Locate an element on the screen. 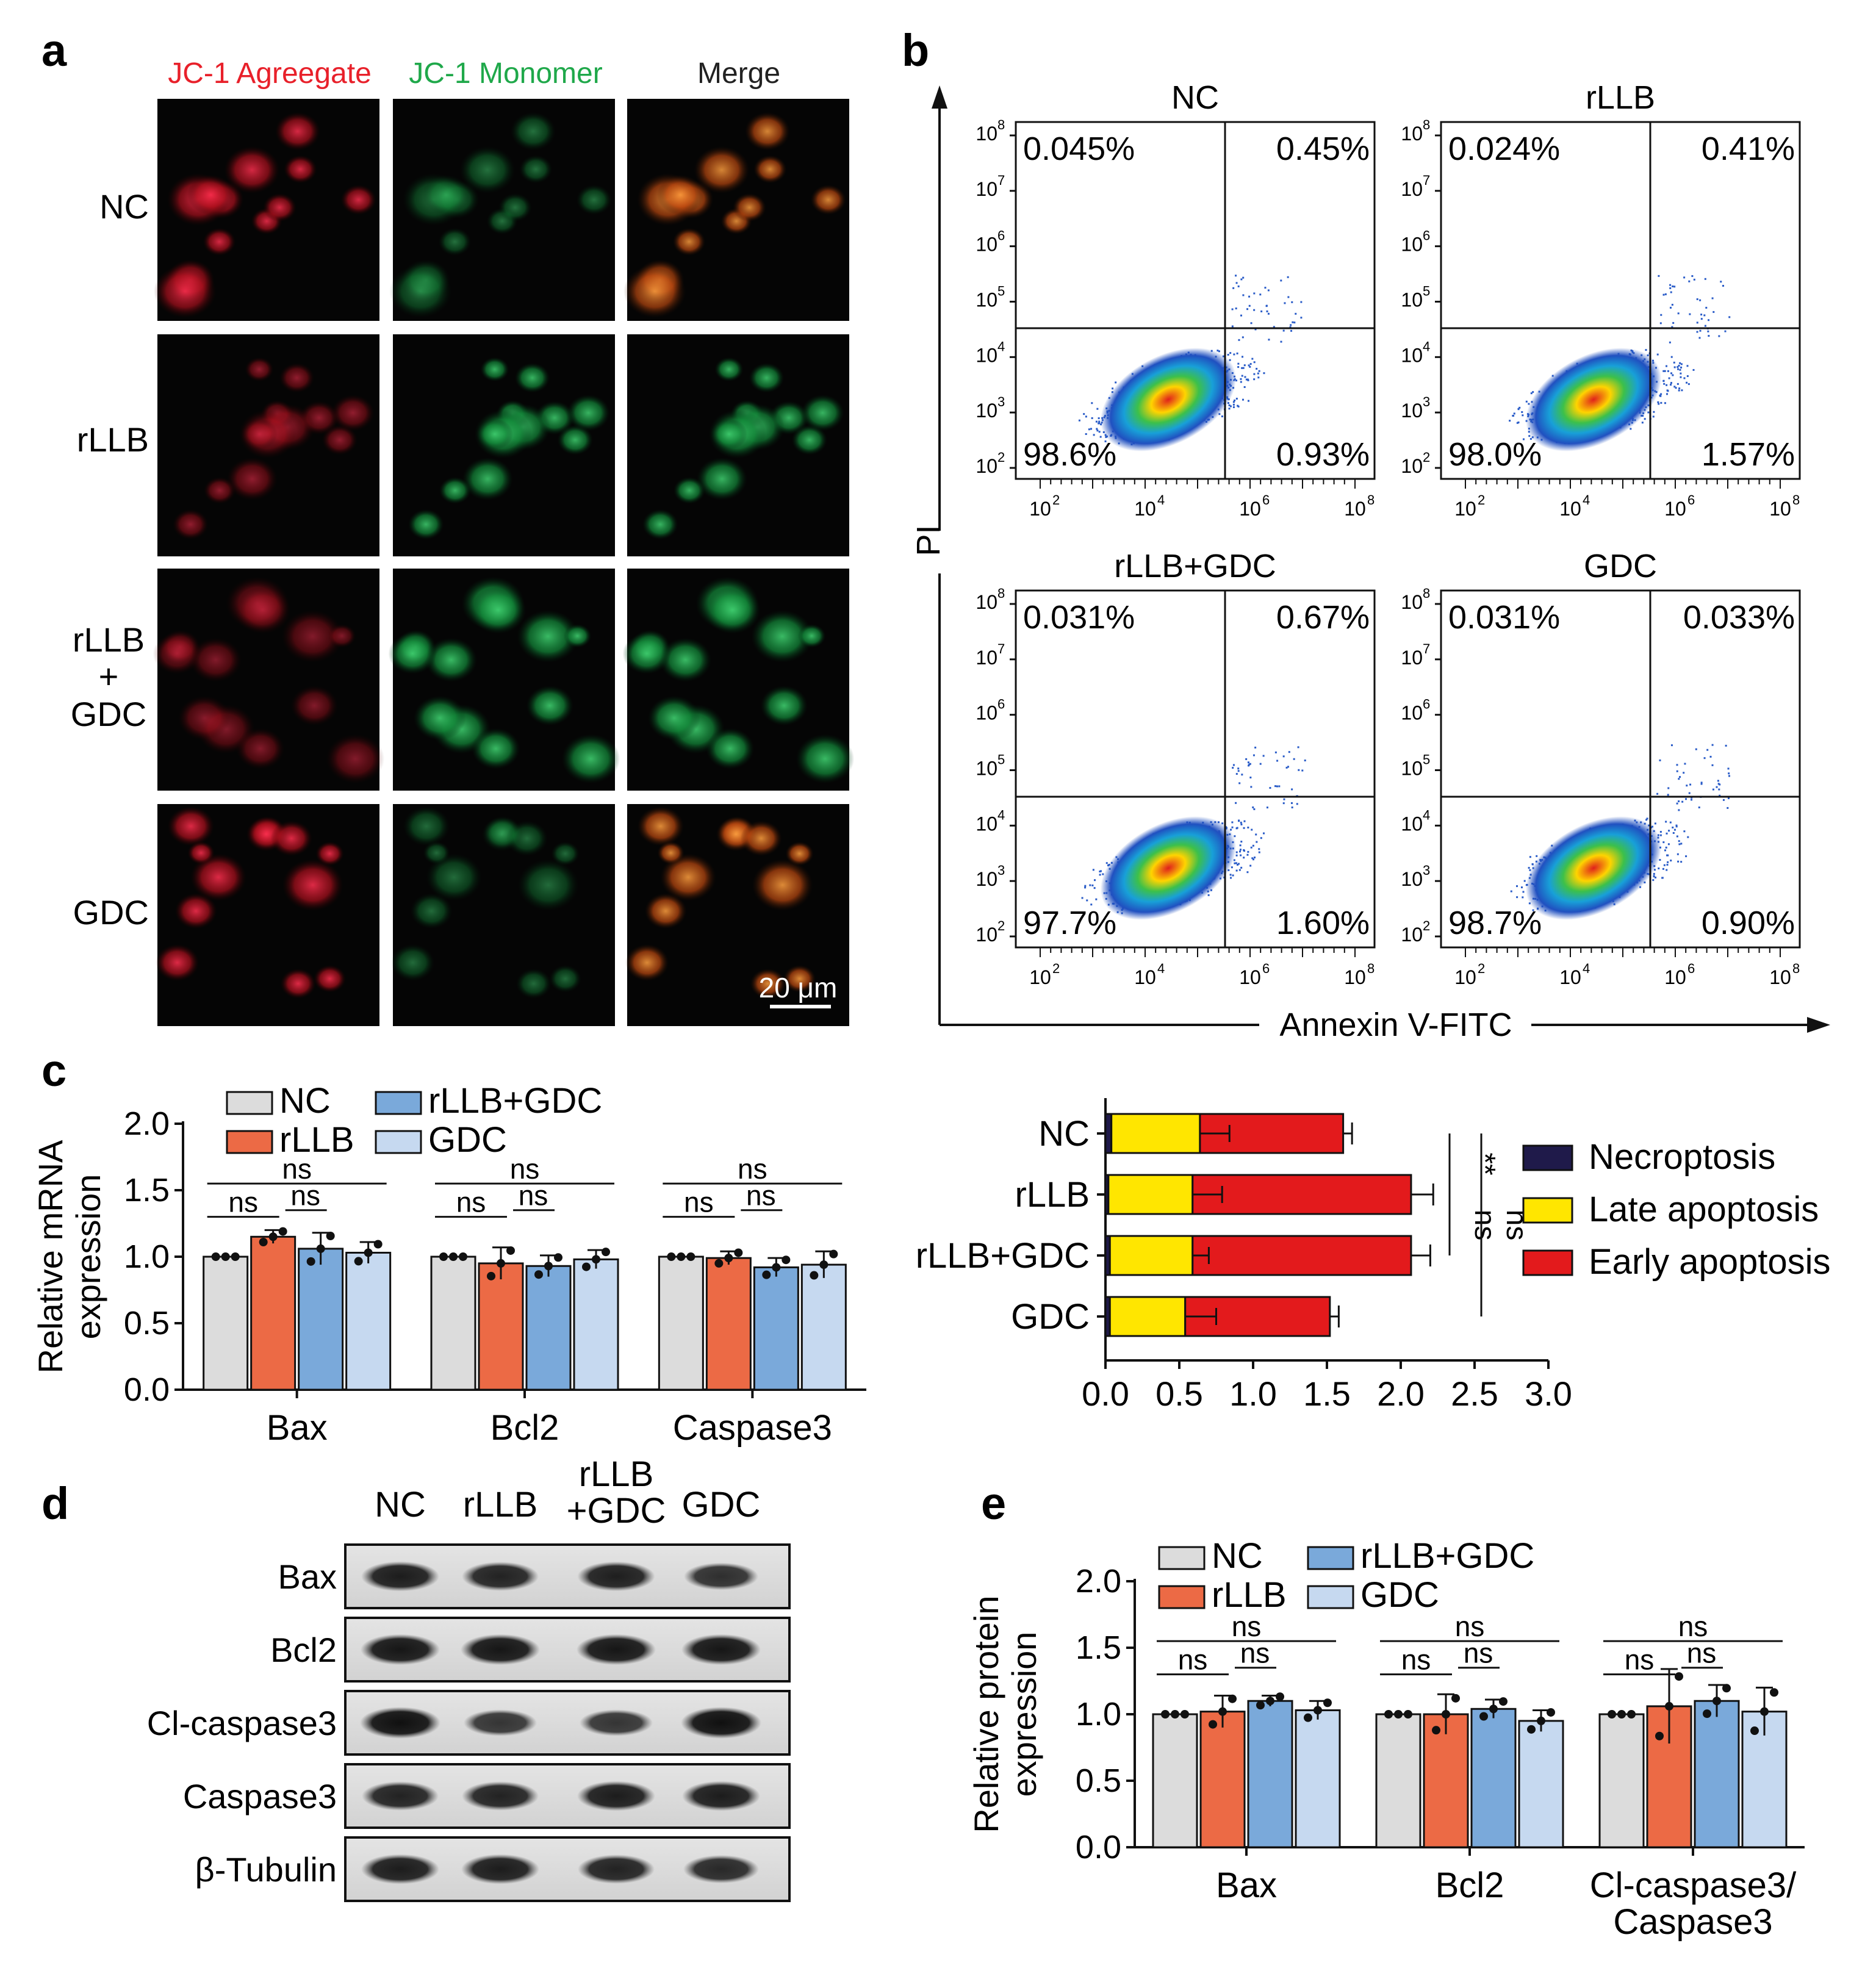  x-tick-label: 10 is located at coordinates (1145, 509).